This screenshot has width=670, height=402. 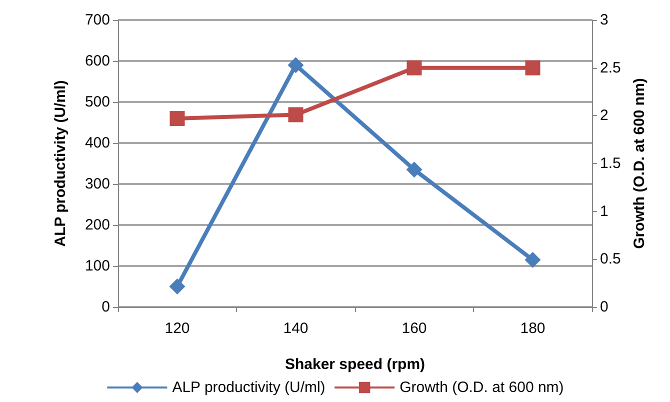 What do you see at coordinates (610, 259) in the screenshot?
I see `y2-tick-label: 0.5` at bounding box center [610, 259].